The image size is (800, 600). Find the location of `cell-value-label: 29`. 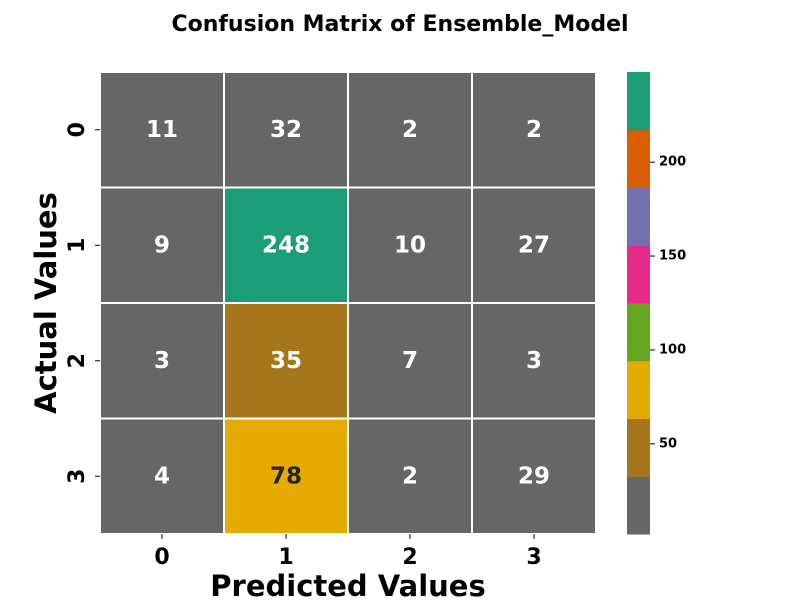

cell-value-label: 29 is located at coordinates (534, 476).